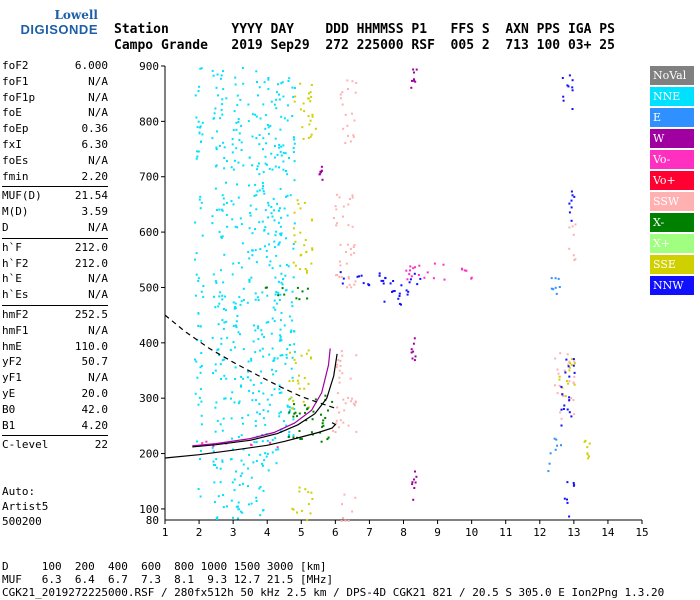  What do you see at coordinates (95, 425) in the screenshot?
I see `param-value: 4.20` at bounding box center [95, 425].